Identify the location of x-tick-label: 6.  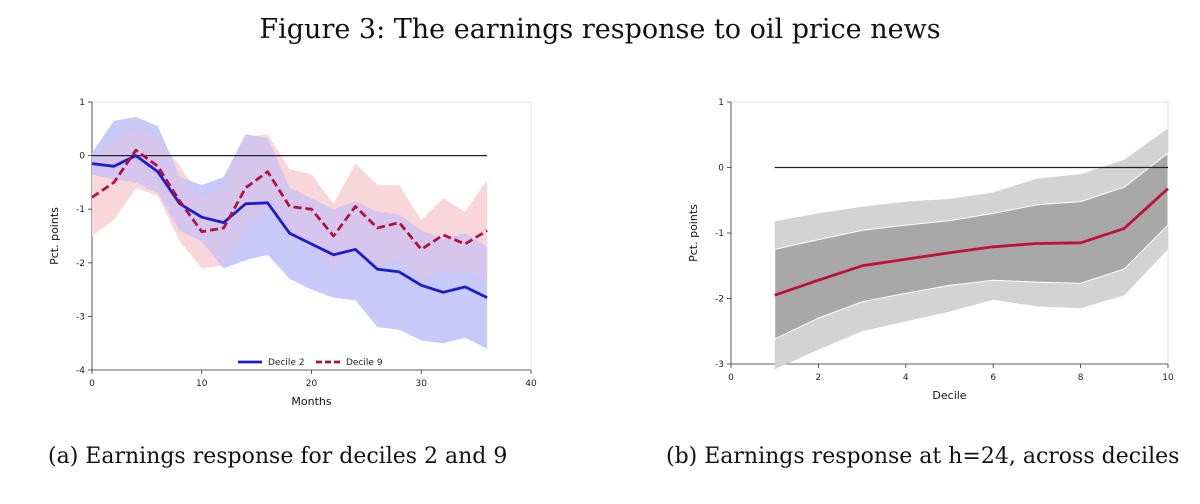
(993, 378).